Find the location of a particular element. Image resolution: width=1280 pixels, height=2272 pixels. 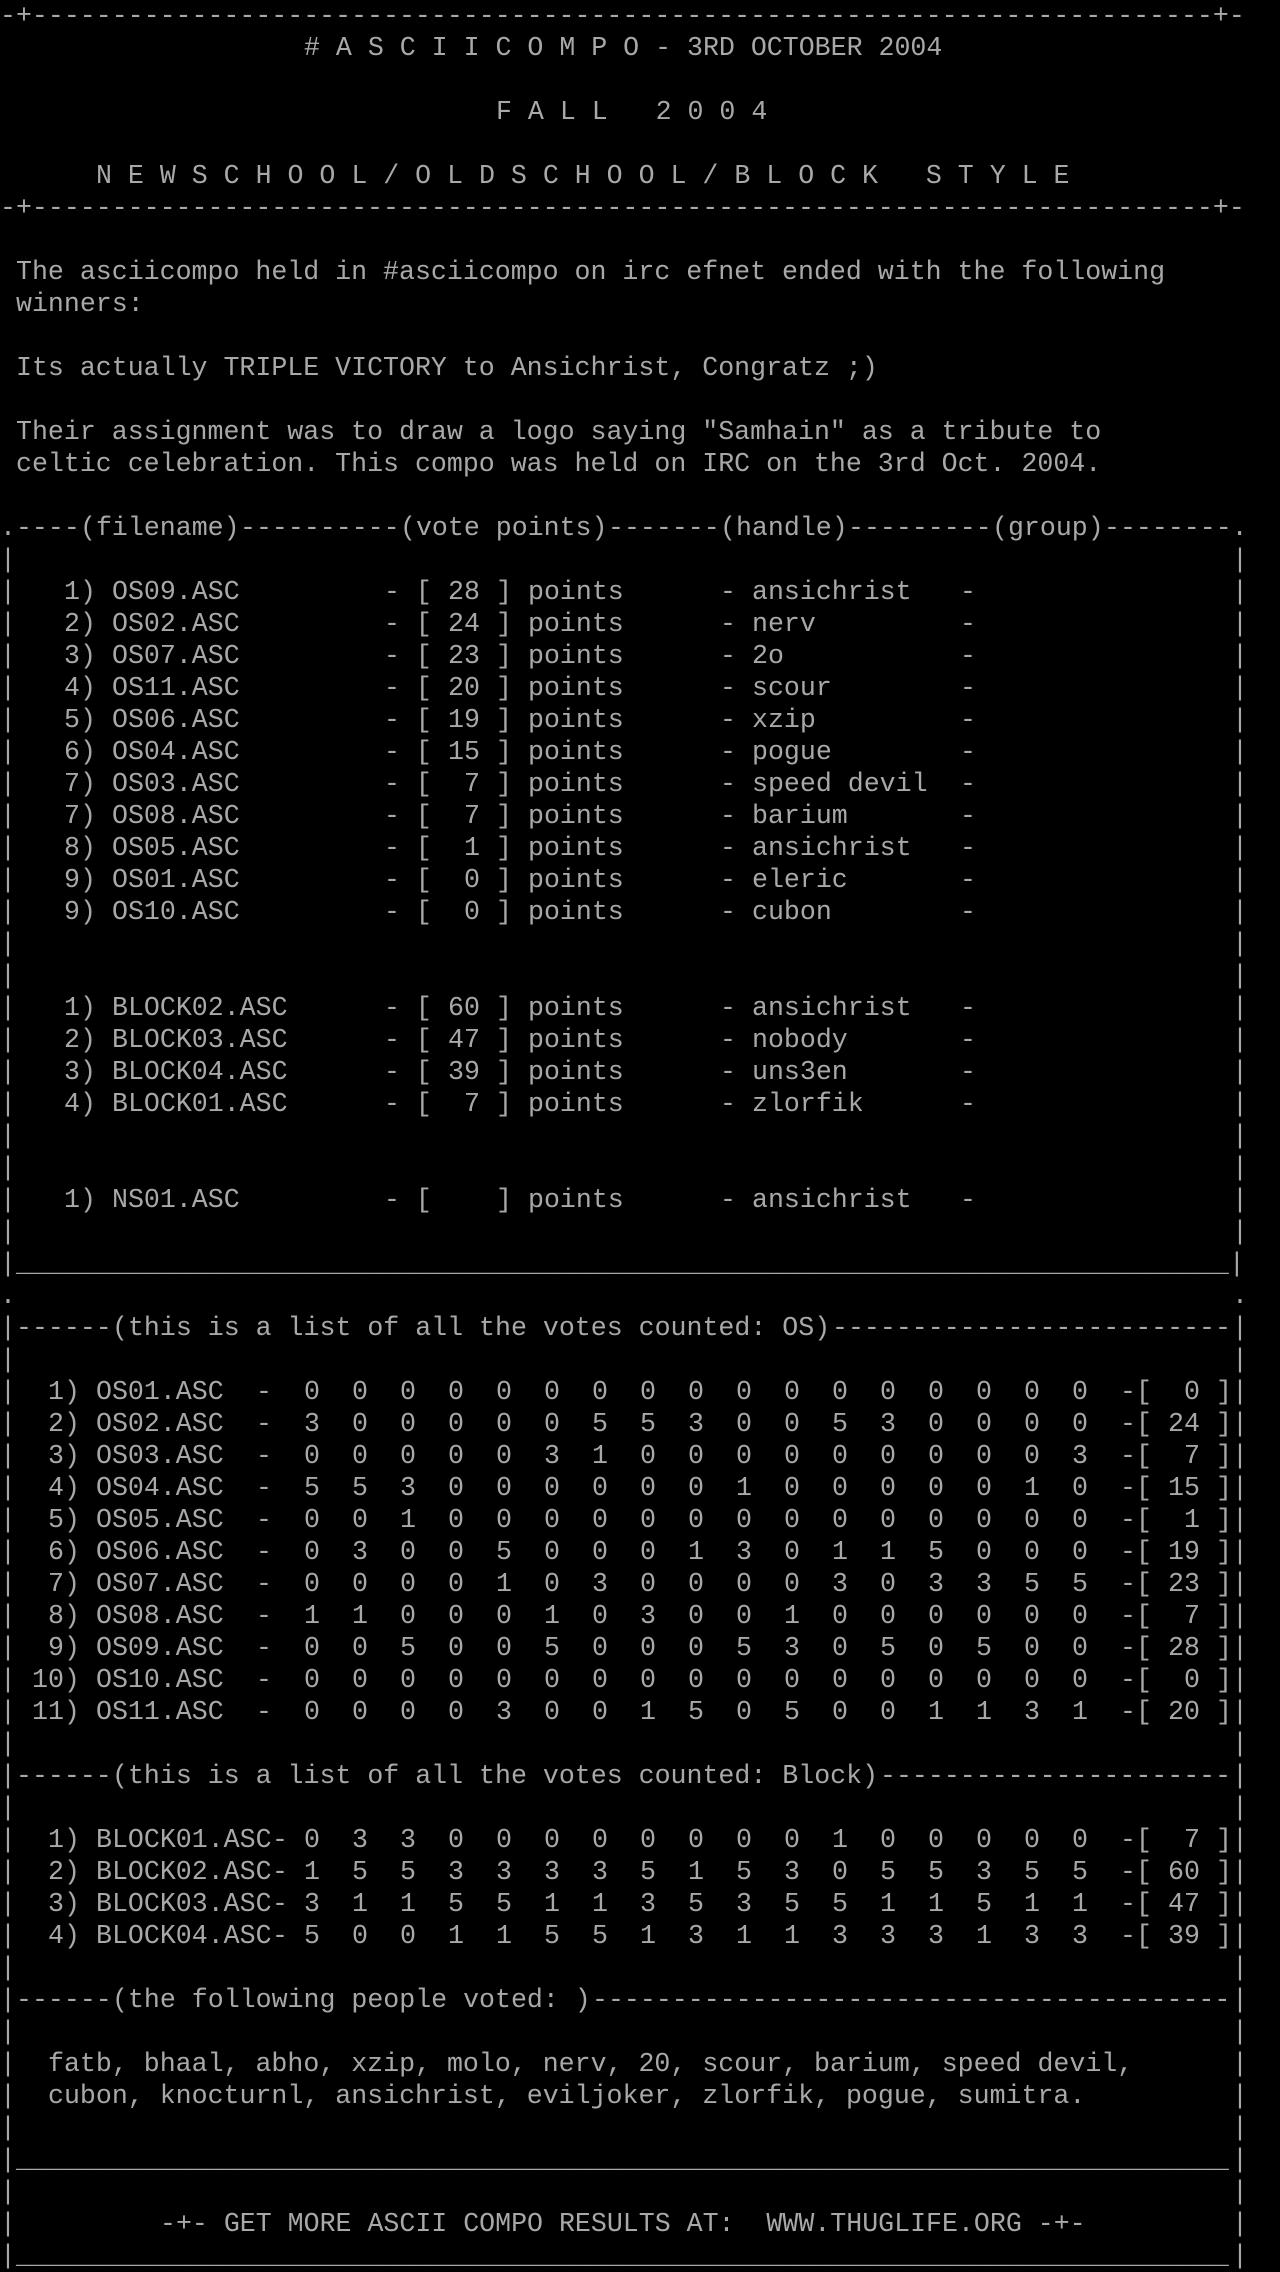

result-rank: 9) is located at coordinates (80, 880).